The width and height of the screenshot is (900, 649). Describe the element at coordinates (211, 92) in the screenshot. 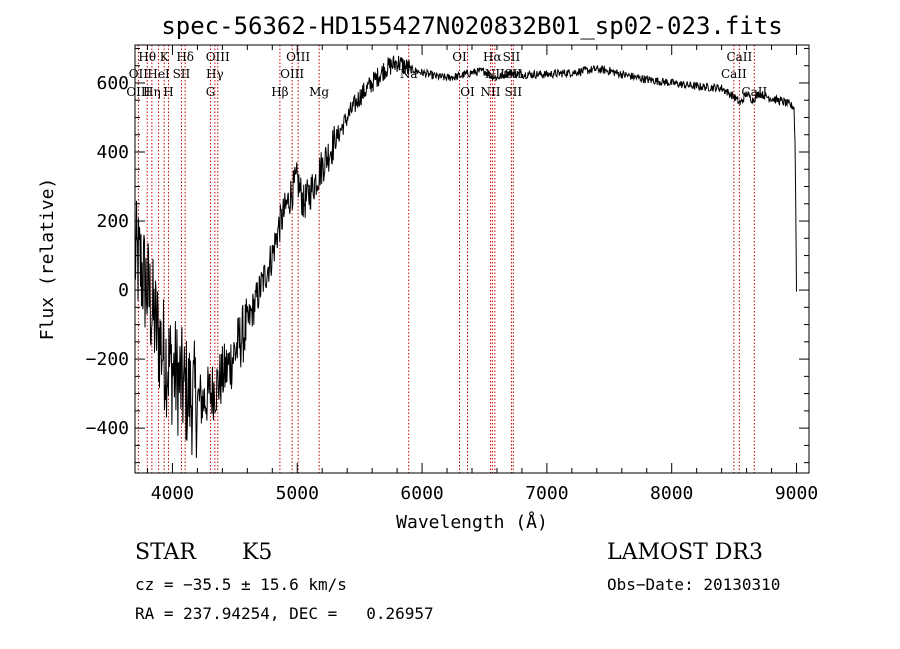

I see `spectral-line-label: G` at that location.